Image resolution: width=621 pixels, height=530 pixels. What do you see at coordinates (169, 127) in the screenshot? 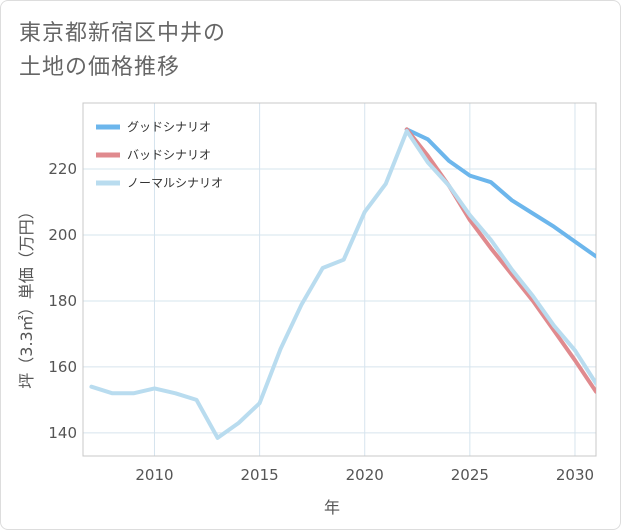
I see `legend-label-0: グッドシナリオ` at bounding box center [169, 127].